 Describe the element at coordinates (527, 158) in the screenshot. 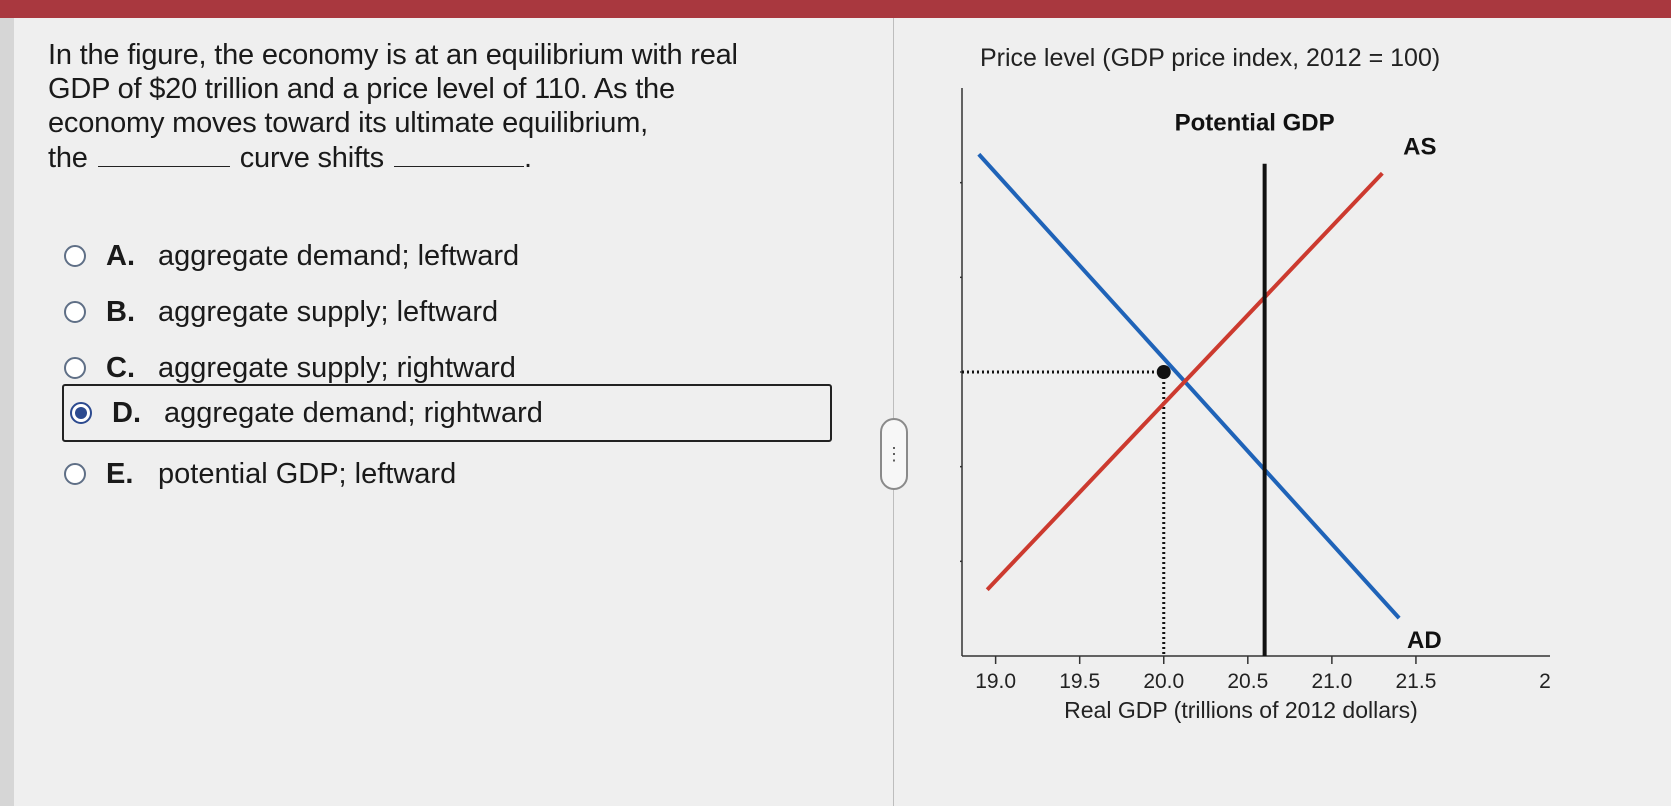

I see `question-period: .` at that location.